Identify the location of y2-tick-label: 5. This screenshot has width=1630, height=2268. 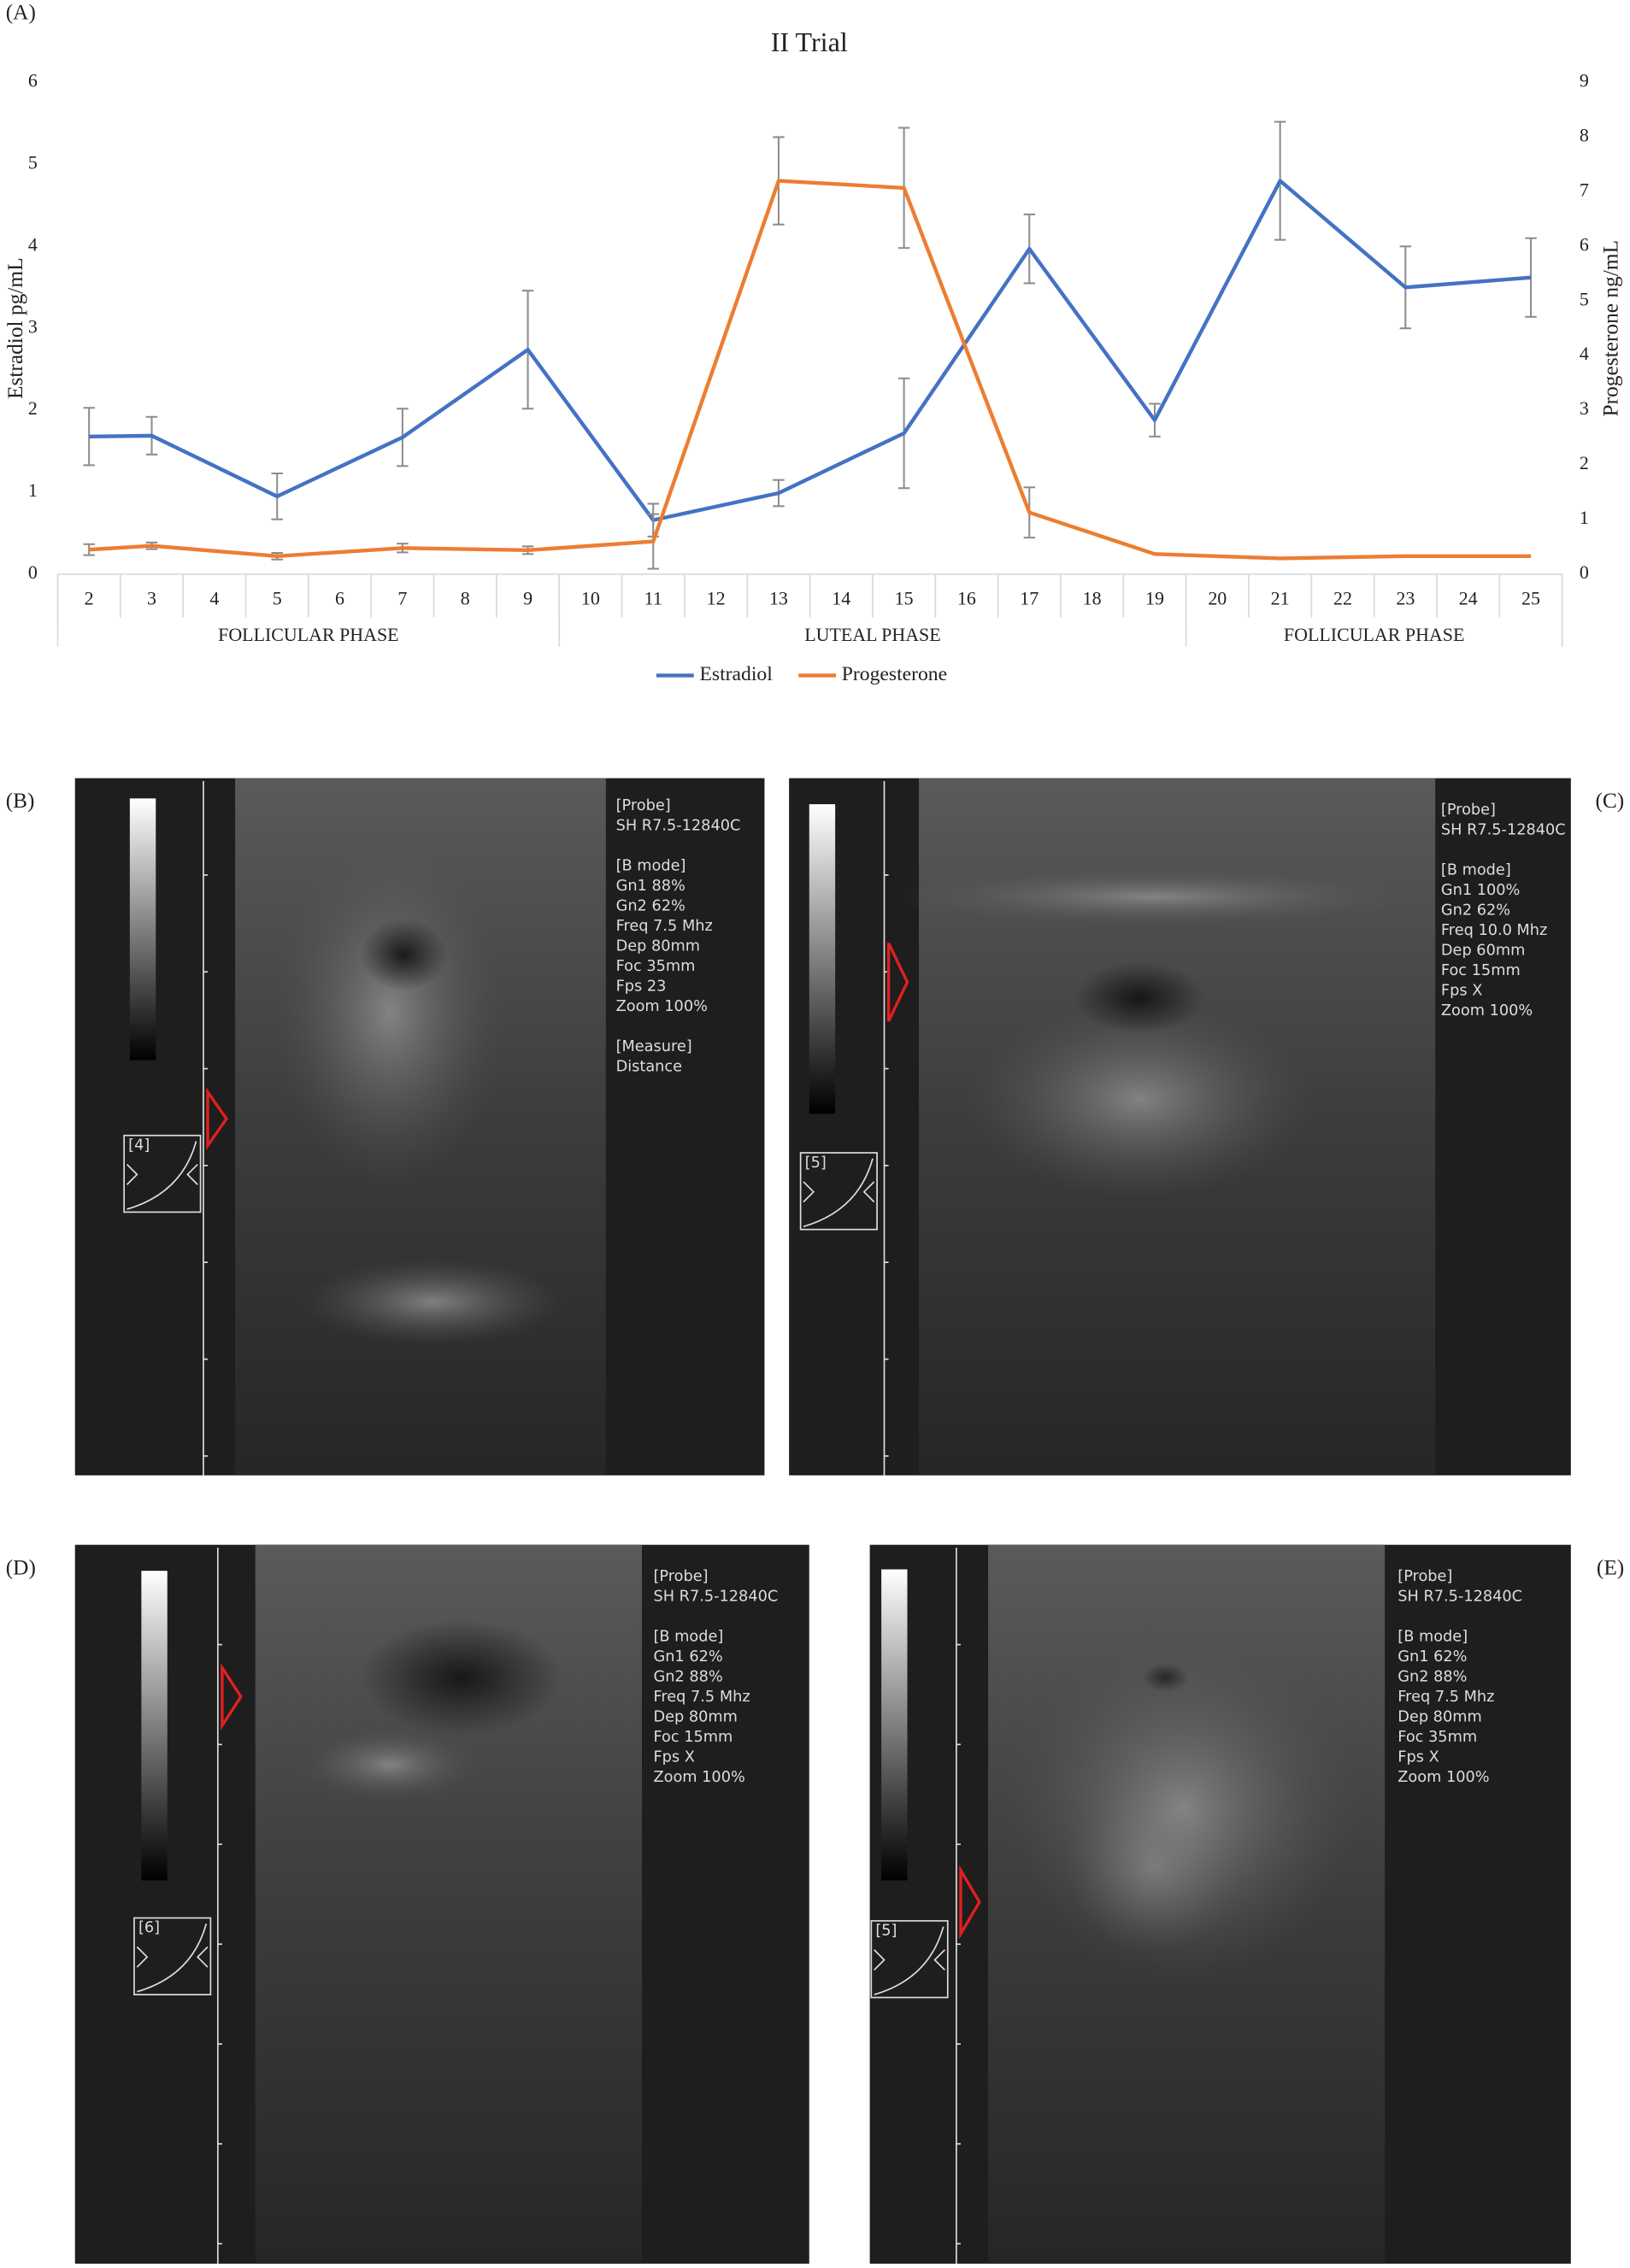
(1584, 298).